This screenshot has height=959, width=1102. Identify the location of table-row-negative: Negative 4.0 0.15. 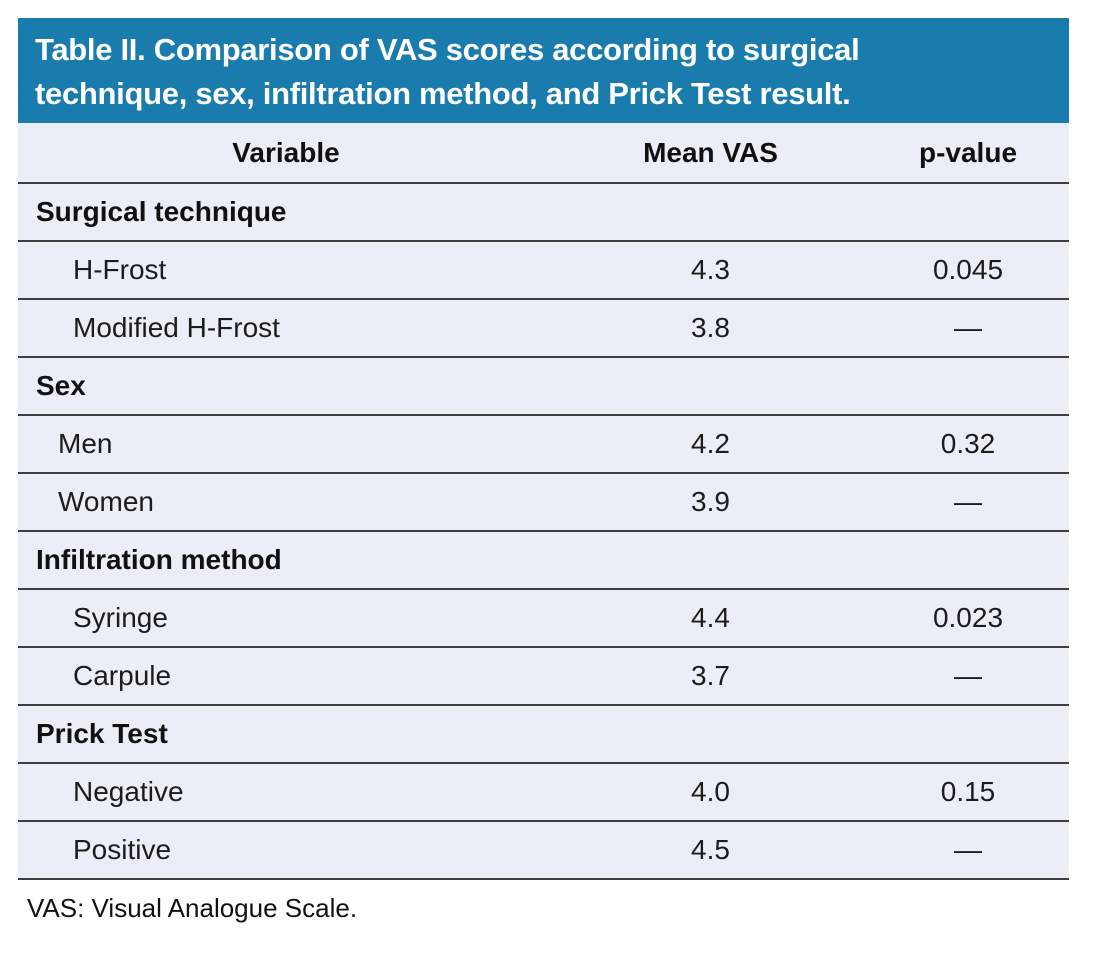
(543, 792).